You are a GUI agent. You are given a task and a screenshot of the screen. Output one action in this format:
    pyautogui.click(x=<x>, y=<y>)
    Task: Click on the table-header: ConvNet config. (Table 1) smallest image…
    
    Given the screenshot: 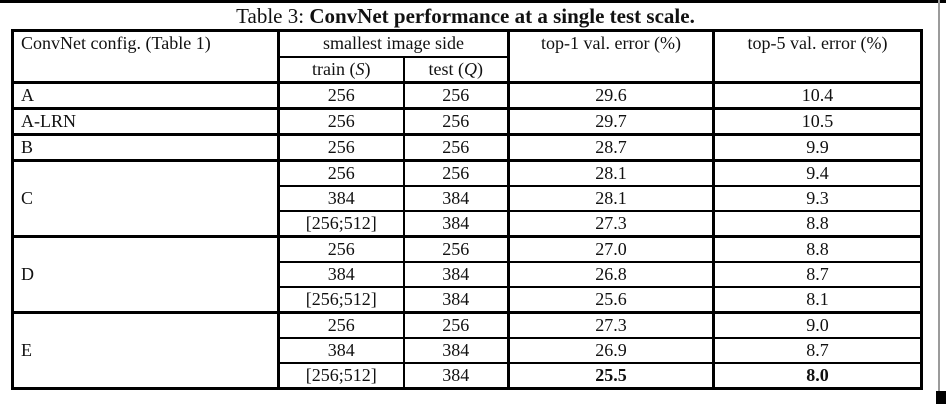 What is the action you would take?
    pyautogui.click(x=467, y=56)
    